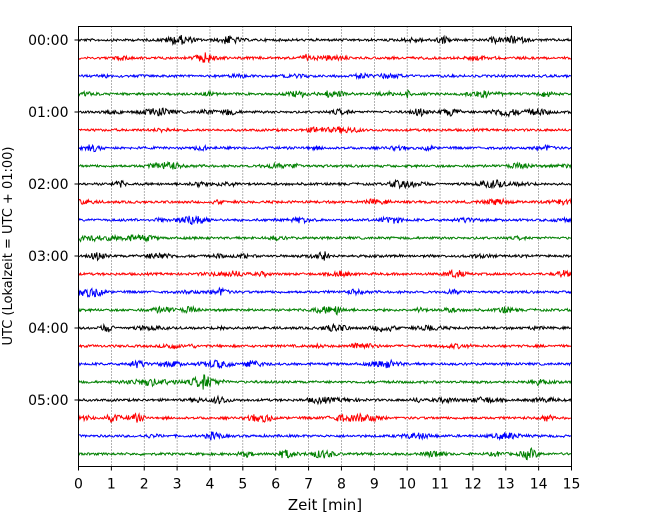 The width and height of the screenshot is (650, 520). What do you see at coordinates (242, 485) in the screenshot?
I see `x-tick-label: 5` at bounding box center [242, 485].